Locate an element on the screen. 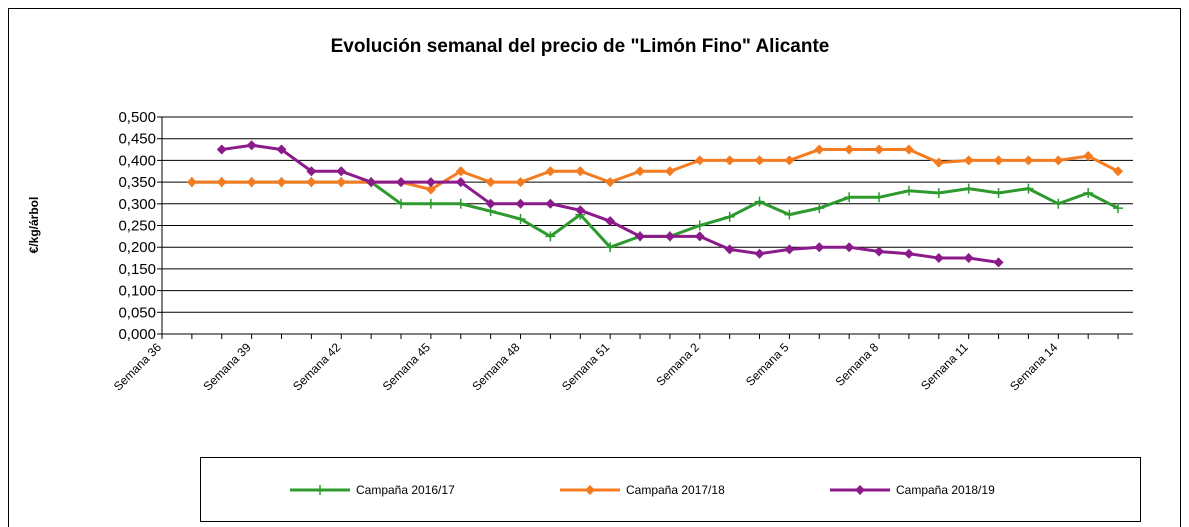 The image size is (1189, 527). y-tick-label: 0,000 is located at coordinates (137, 334).